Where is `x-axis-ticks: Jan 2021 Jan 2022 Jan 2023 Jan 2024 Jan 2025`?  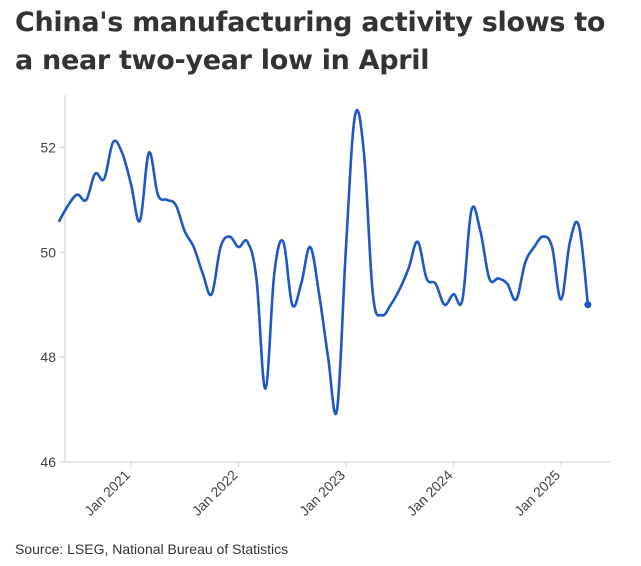 x-axis-ticks: Jan 2021 Jan 2022 Jan 2023 Jan 2024 Jan 2025 is located at coordinates (322, 490).